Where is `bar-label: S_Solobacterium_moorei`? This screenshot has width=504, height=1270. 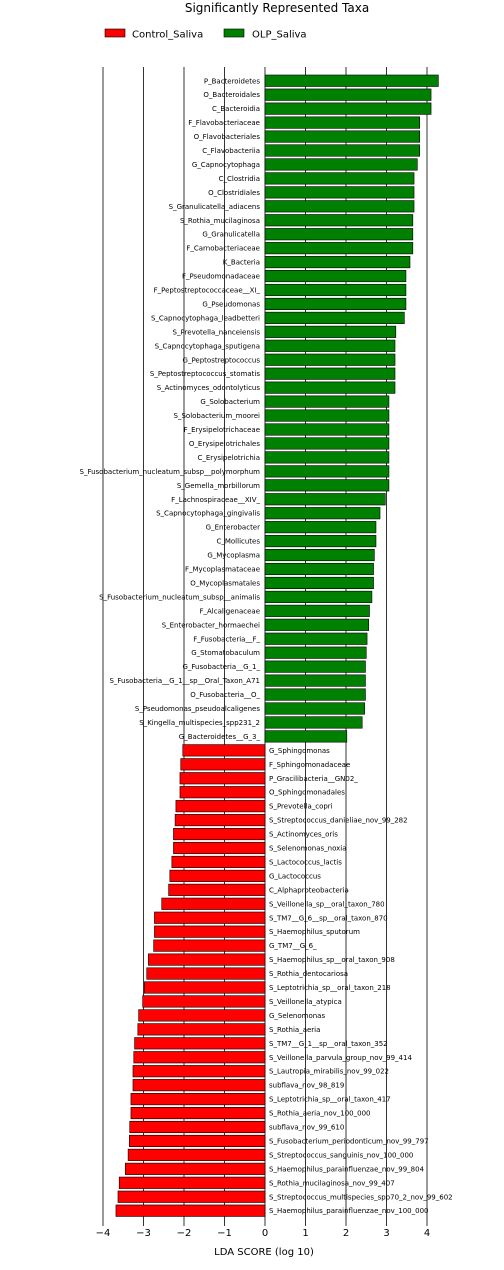 bar-label: S_Solobacterium_moorei is located at coordinates (217, 416).